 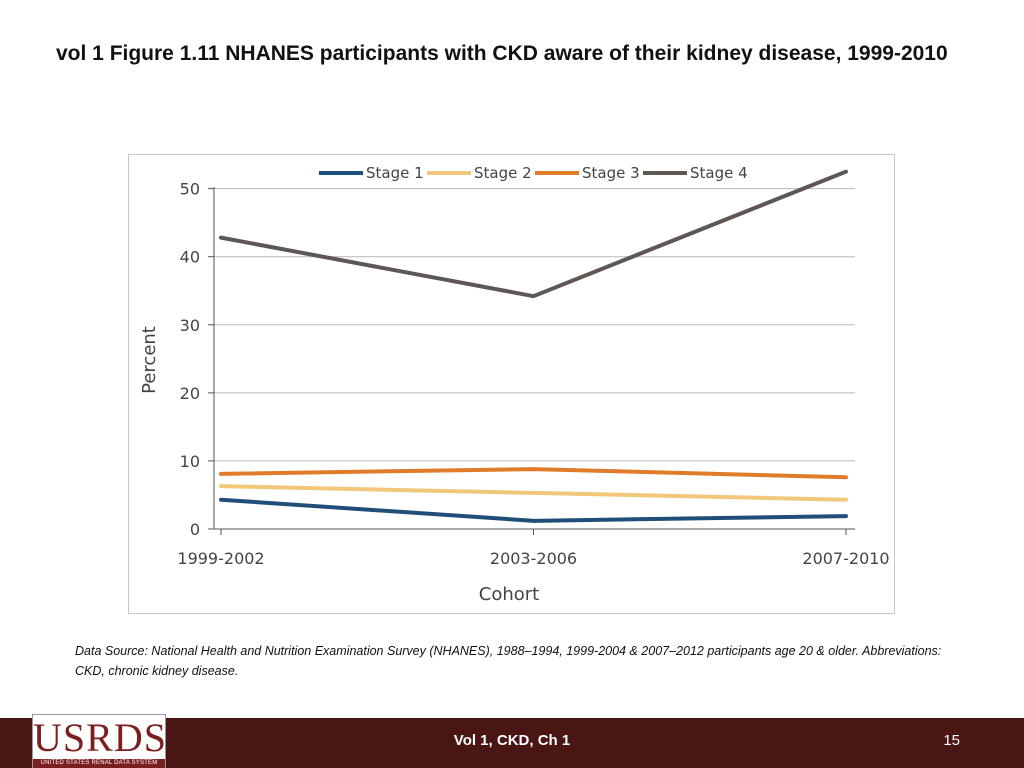 What do you see at coordinates (195, 529) in the screenshot?
I see `y-tick-label: 0` at bounding box center [195, 529].